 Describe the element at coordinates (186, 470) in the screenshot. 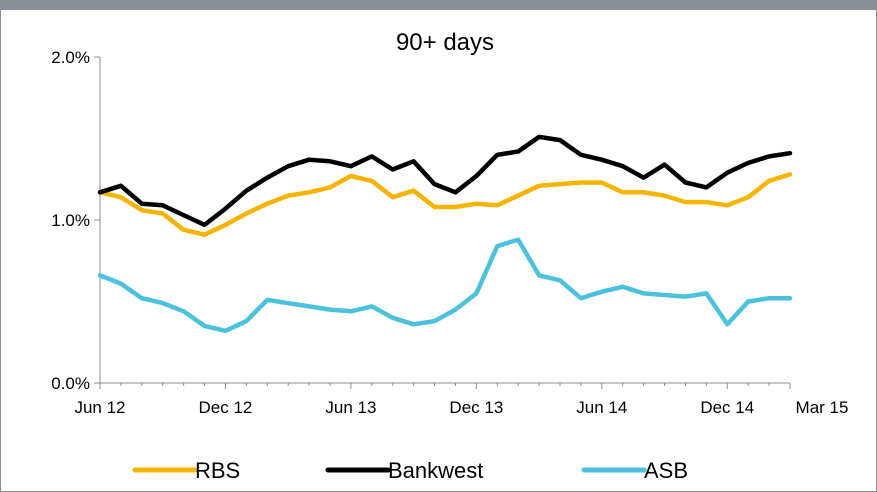

I see `legend-item-rbs: RBS` at that location.